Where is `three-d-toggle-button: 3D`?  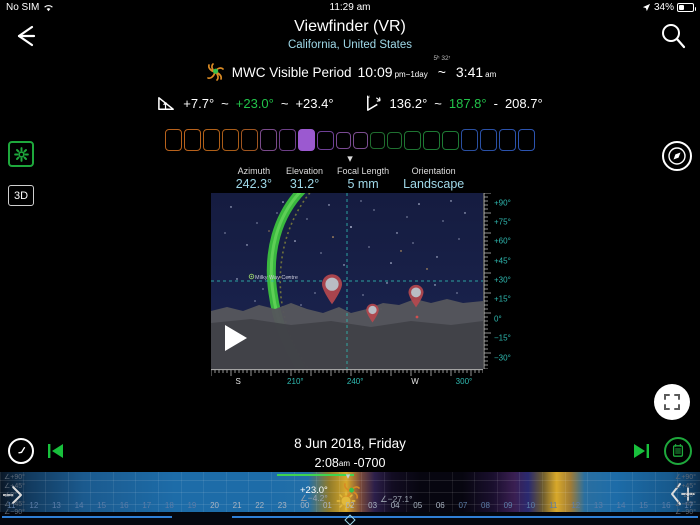 three-d-toggle-button: 3D is located at coordinates (21, 195).